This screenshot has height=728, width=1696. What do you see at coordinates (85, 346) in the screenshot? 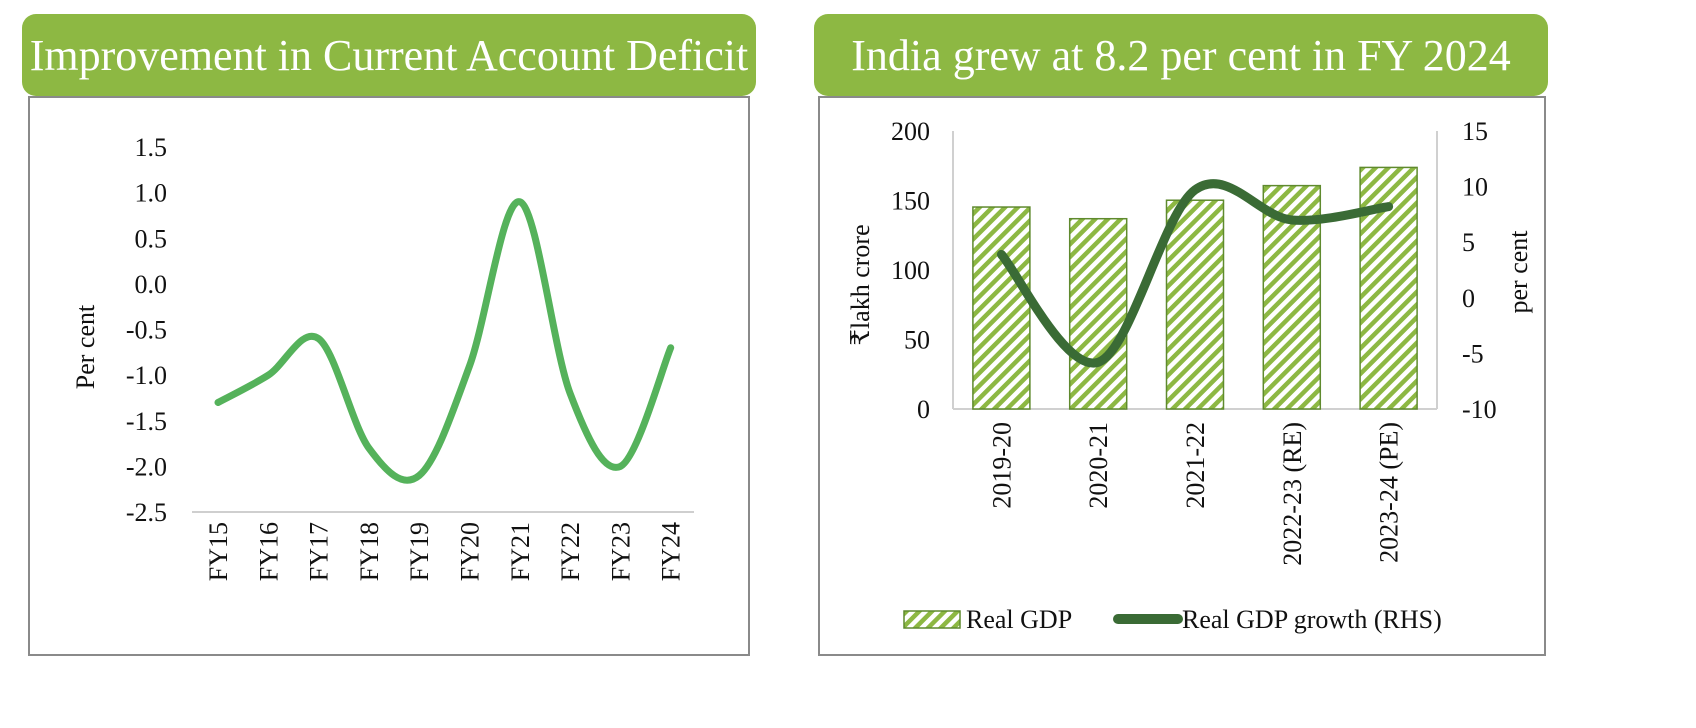
I see `cad-y-axis-label: Per cent` at bounding box center [85, 346].